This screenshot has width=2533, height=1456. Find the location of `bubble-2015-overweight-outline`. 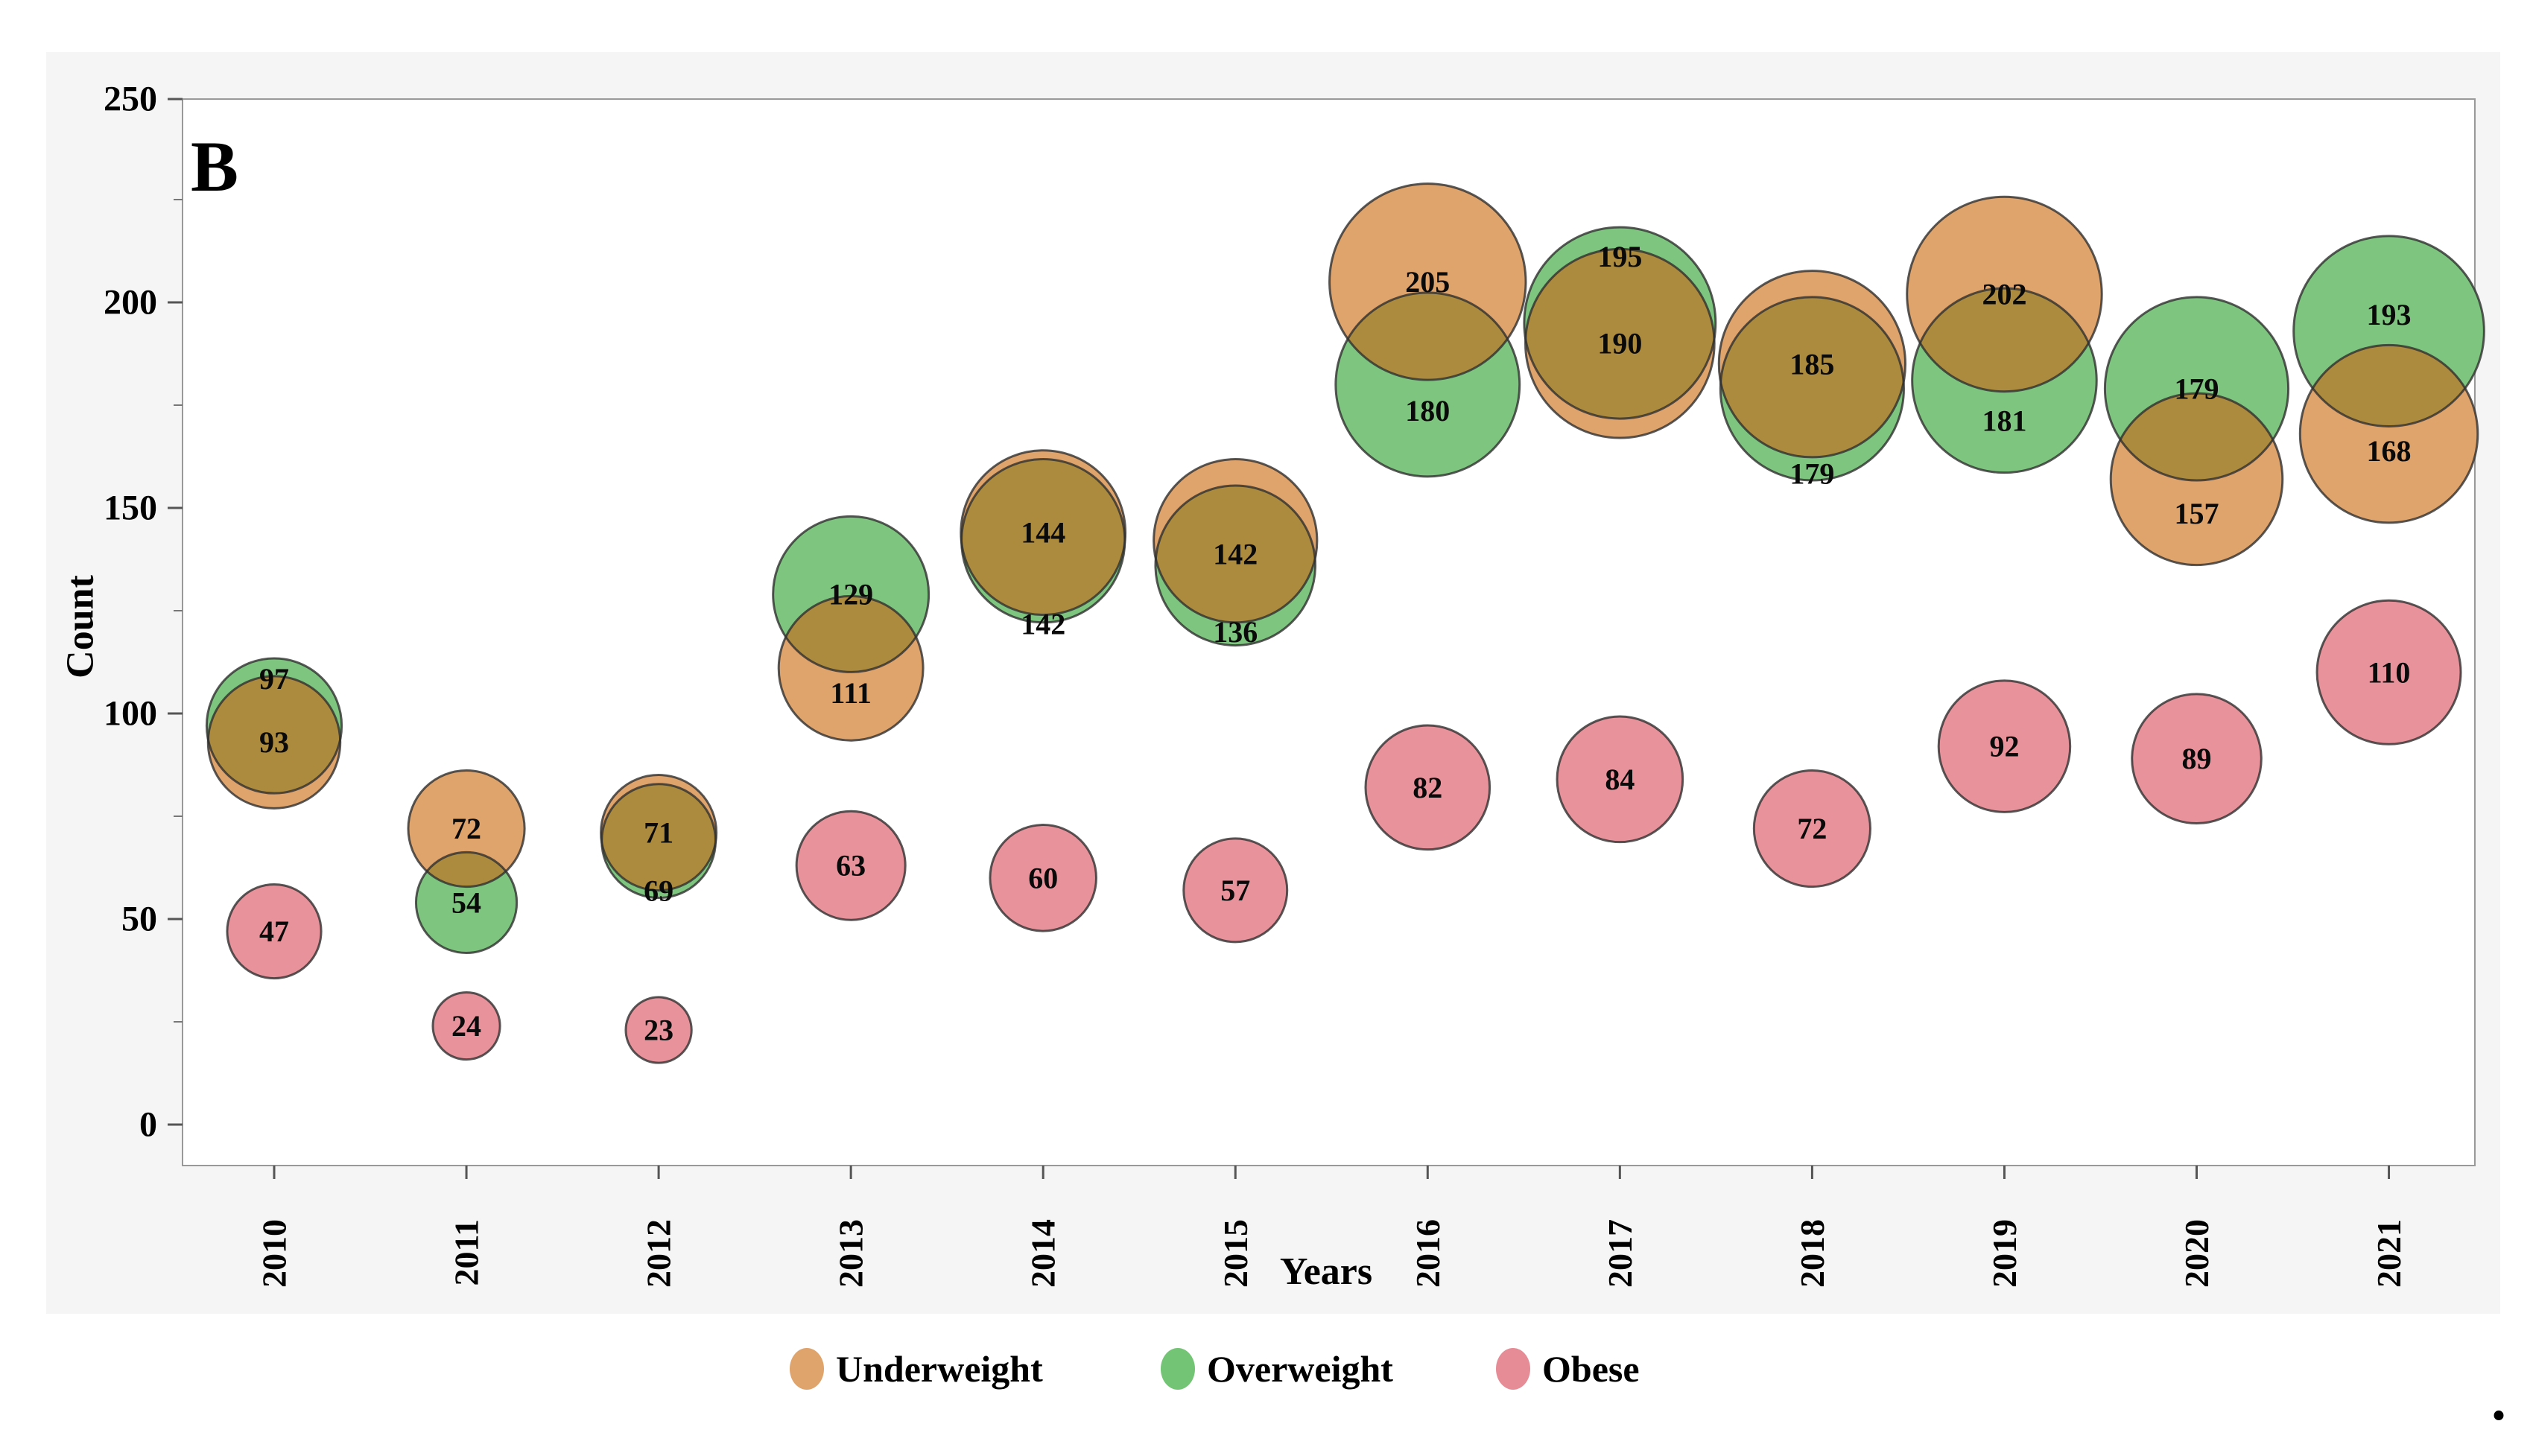

bubble-2015-overweight-outline is located at coordinates (1235, 565).